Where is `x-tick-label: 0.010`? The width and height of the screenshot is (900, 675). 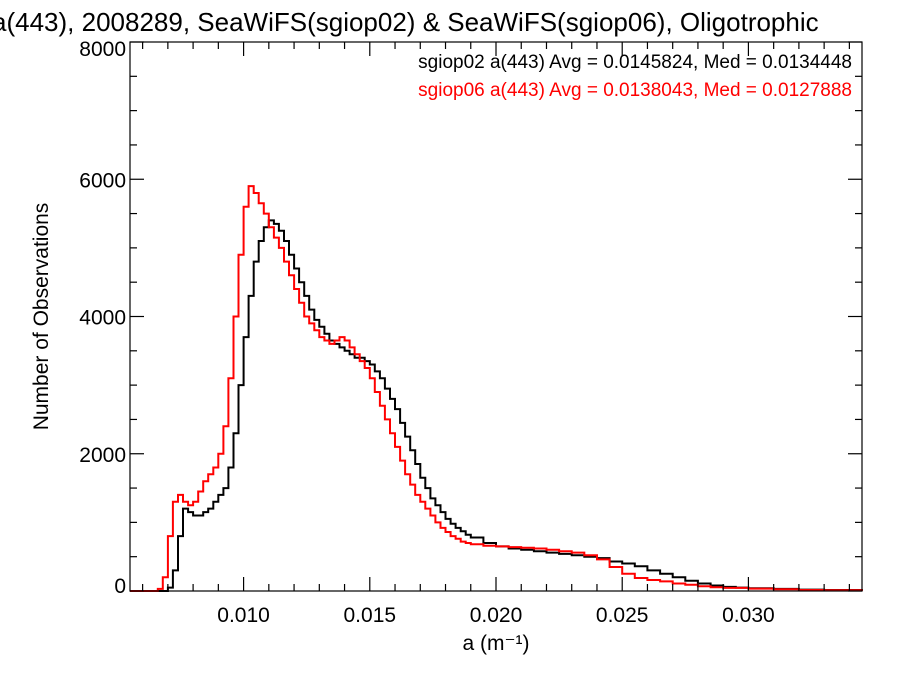 x-tick-label: 0.010 is located at coordinates (243, 615).